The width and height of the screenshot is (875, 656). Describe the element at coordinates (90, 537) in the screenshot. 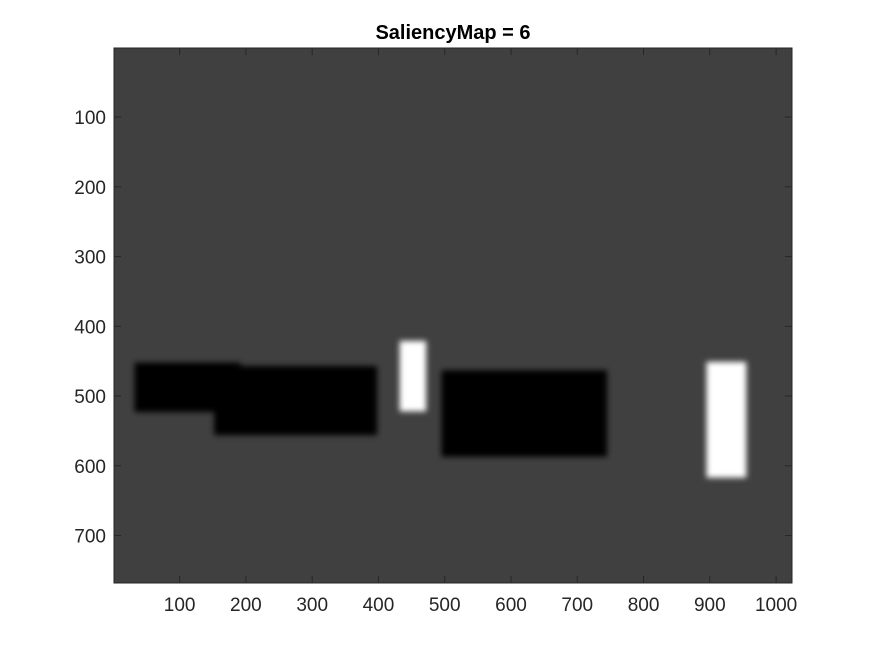

I see `y-tick-label: 700` at that location.